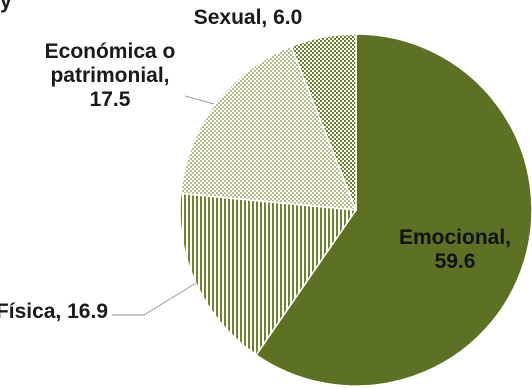 This screenshot has height=388, width=532. Describe the element at coordinates (248, 17) in the screenshot. I see `data-label-sexual: Sexual, 6.0` at that location.